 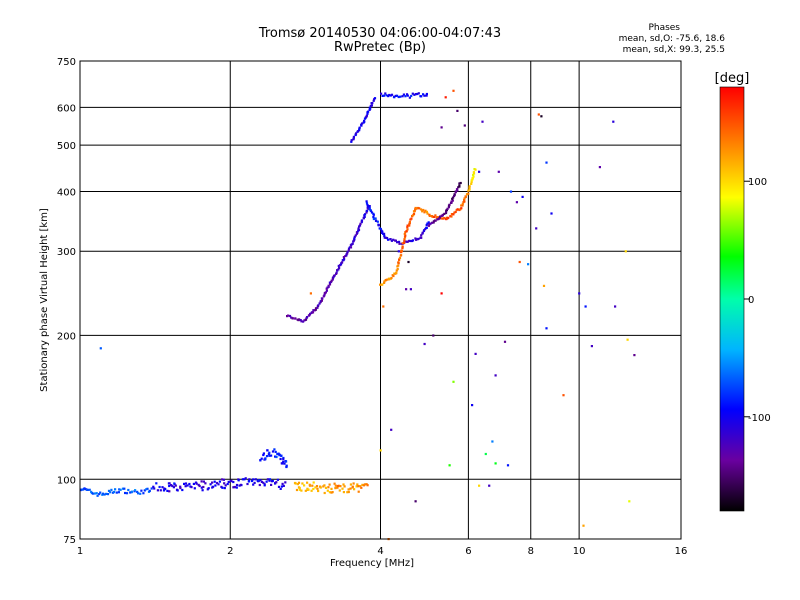 What do you see at coordinates (751, 300) in the screenshot?
I see `colorbar-tick-label: 0` at bounding box center [751, 300].